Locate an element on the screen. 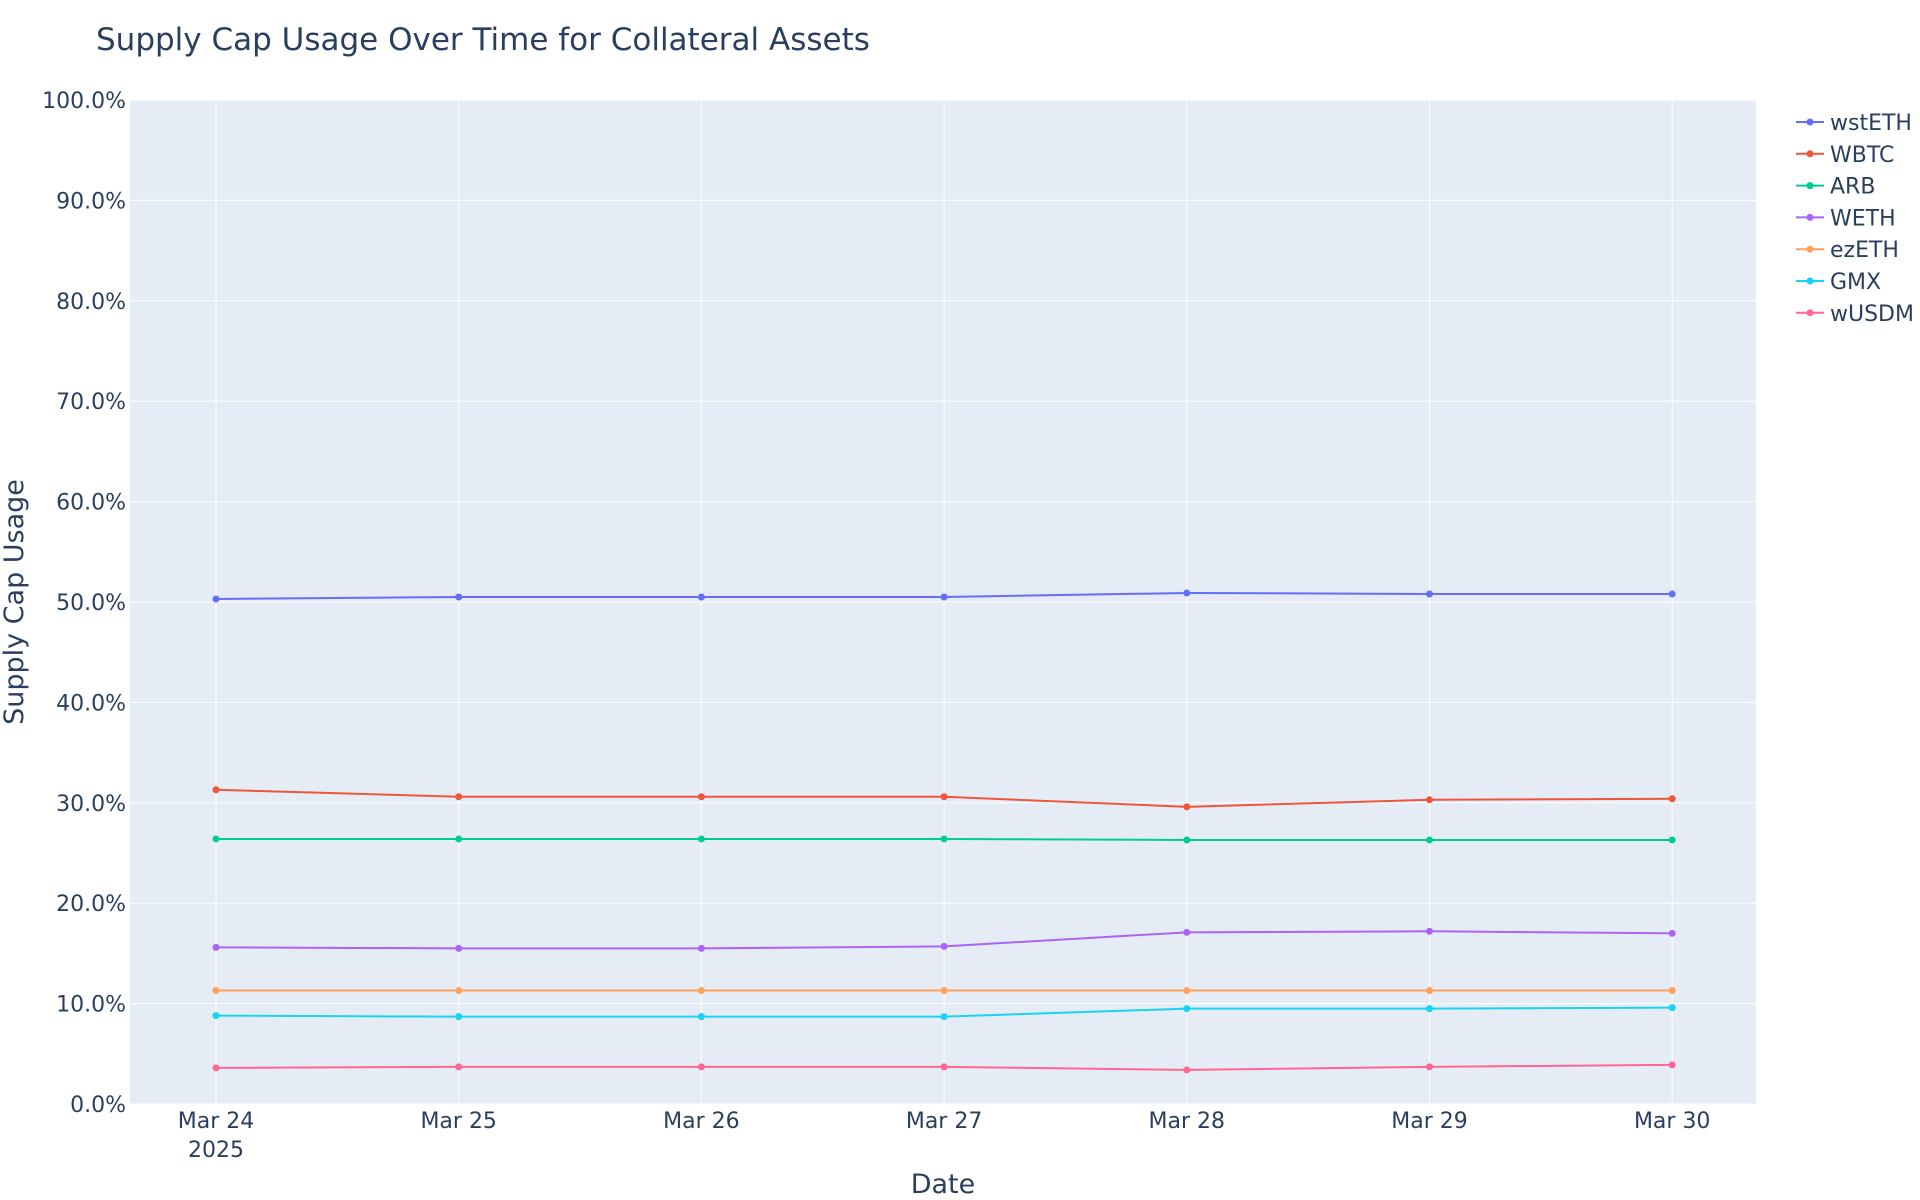 This screenshot has height=1200, width=1920. series-arb is located at coordinates (944, 839).